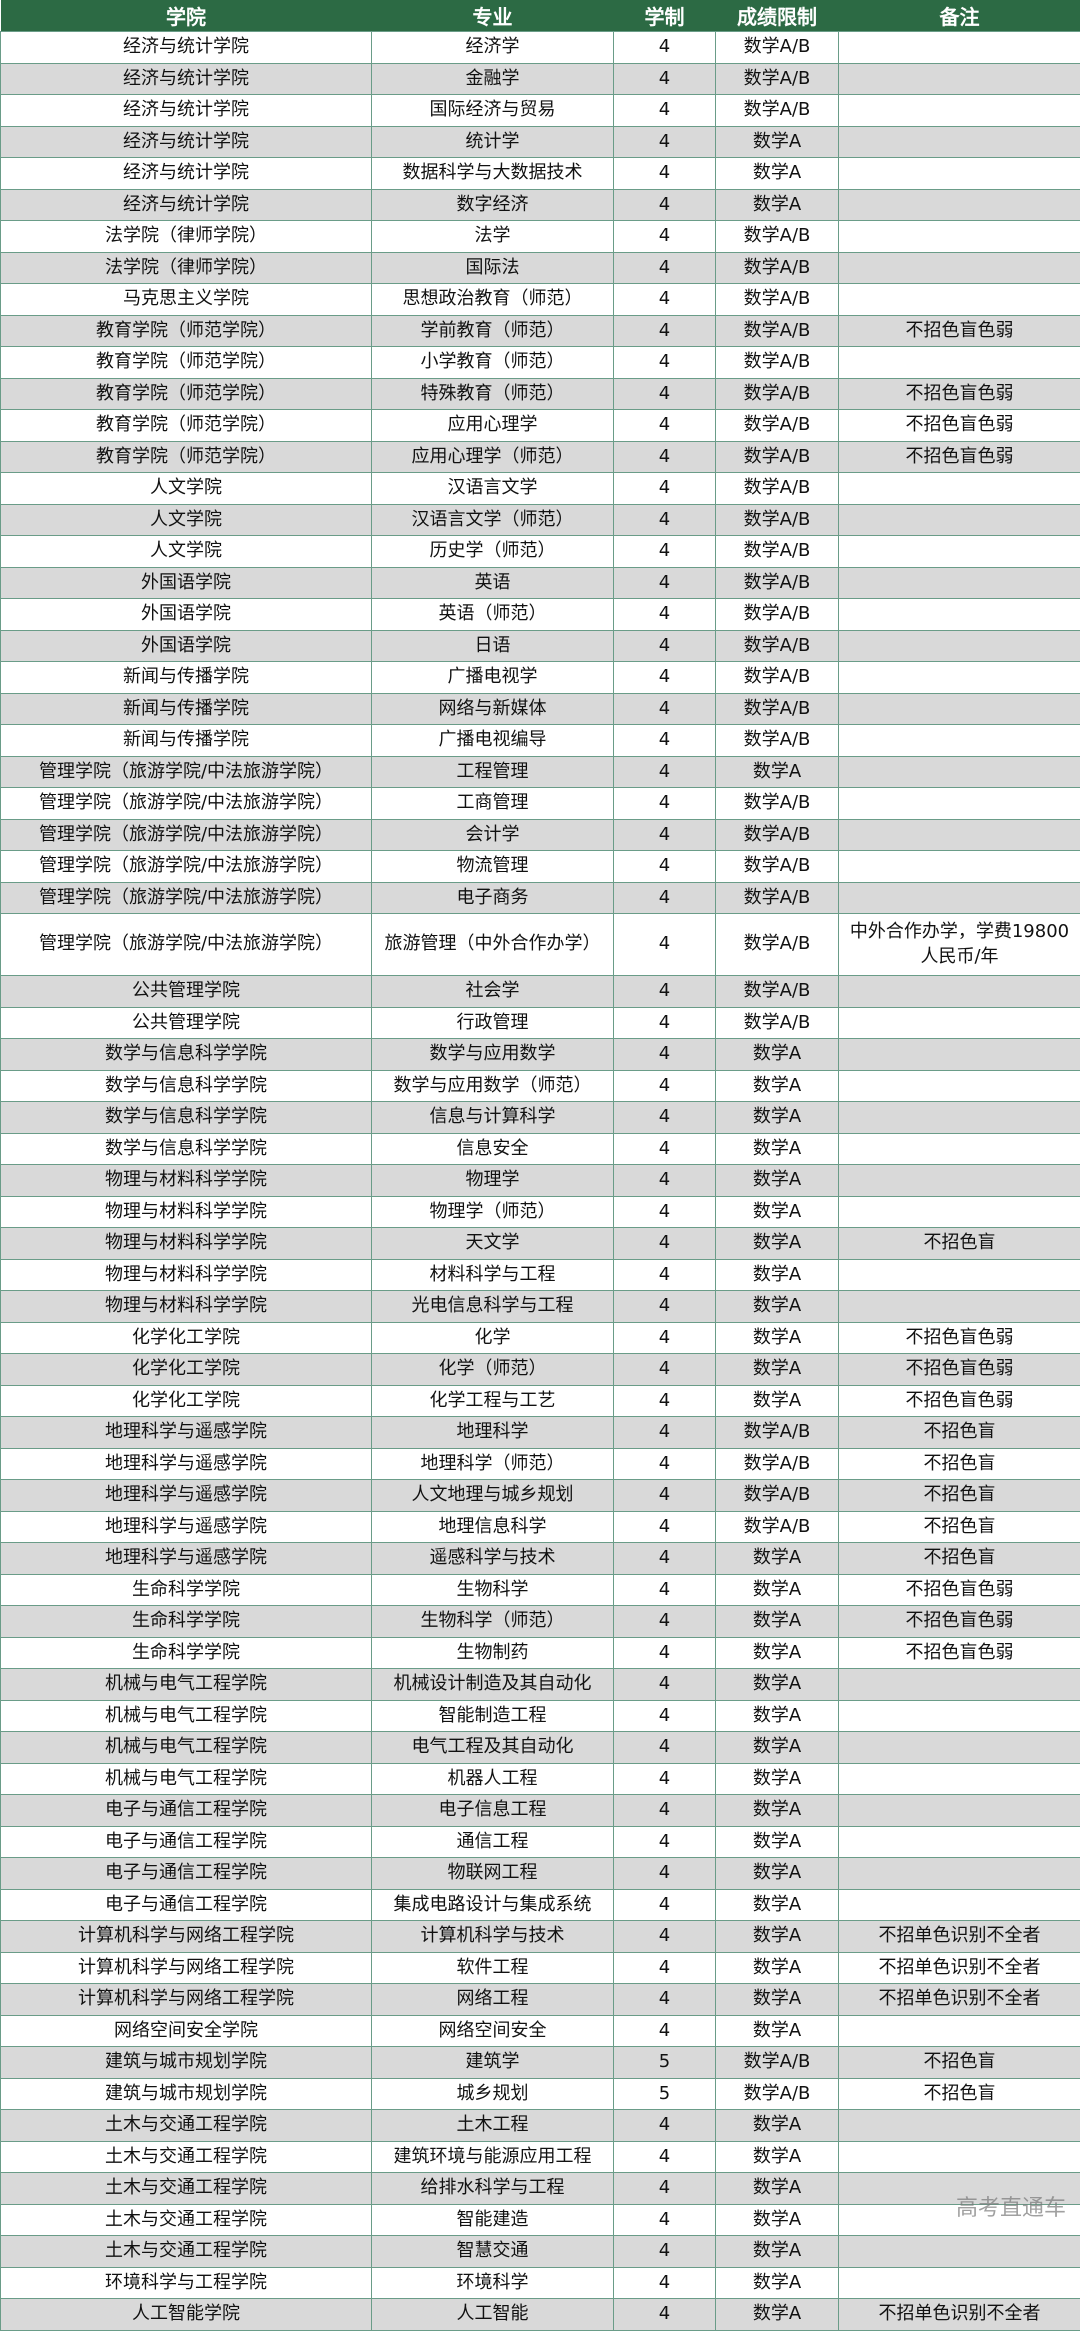  What do you see at coordinates (959, 1937) in the screenshot?
I see `notes-cell: 不招单色识别不全者` at bounding box center [959, 1937].